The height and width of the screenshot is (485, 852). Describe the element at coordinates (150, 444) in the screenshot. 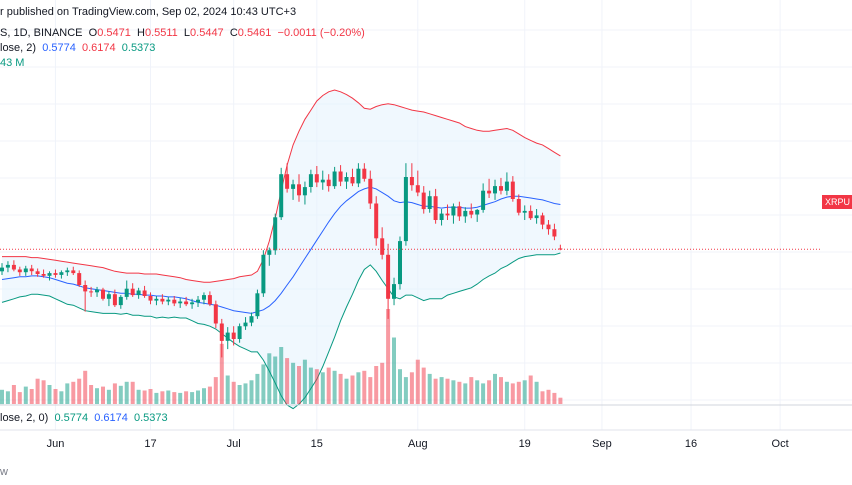

I see `x-tick-label: 17` at that location.